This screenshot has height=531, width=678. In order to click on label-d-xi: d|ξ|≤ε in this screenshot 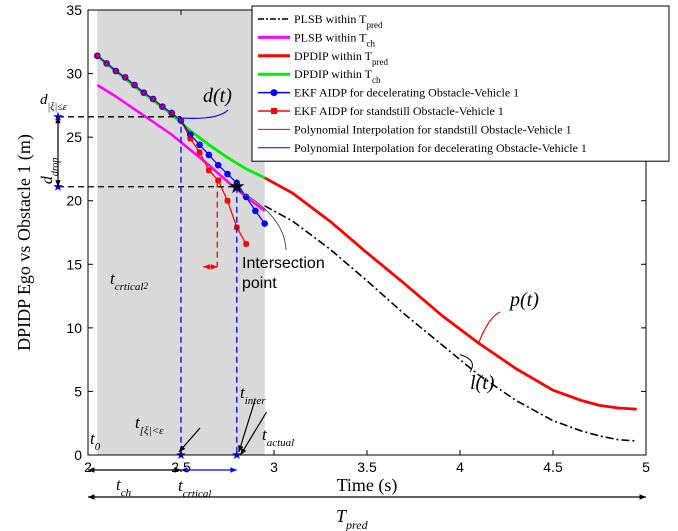, I will do `click(53, 102)`.